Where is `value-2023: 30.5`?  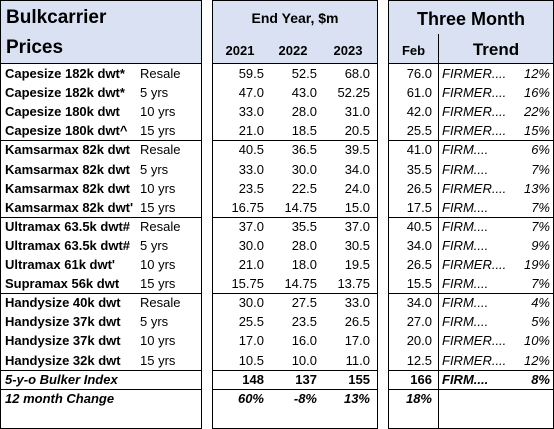 value-2023: 30.5 is located at coordinates (357, 245).